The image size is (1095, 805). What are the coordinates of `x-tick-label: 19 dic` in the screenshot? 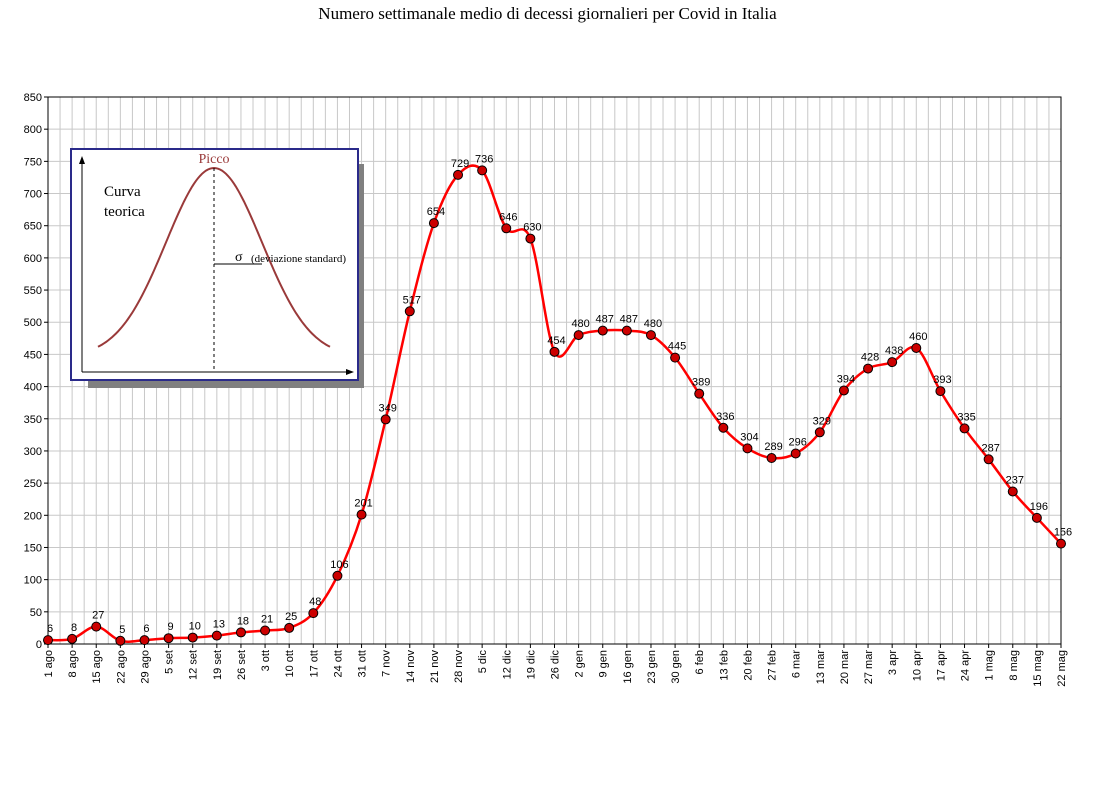 It's located at (531, 665).